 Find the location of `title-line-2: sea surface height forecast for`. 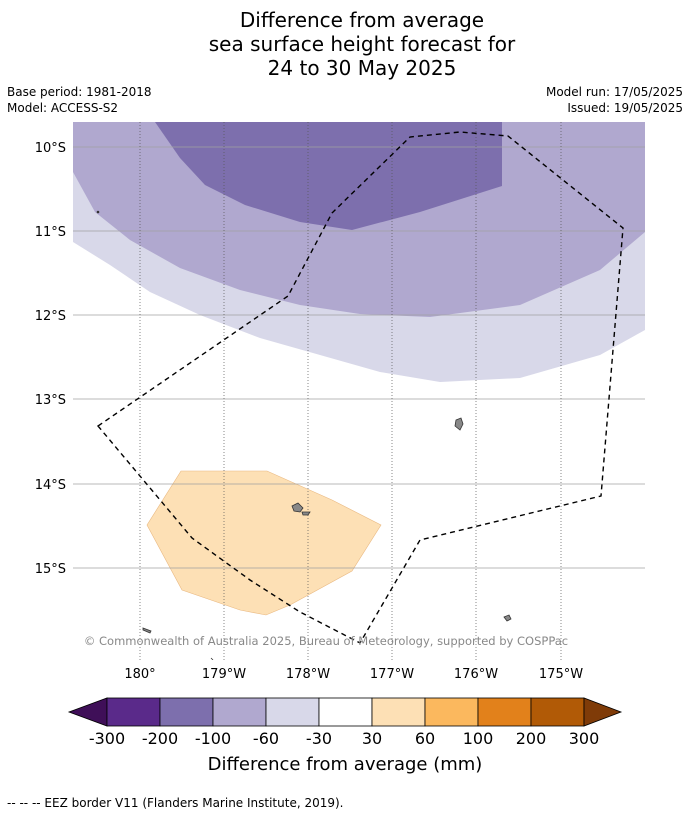

title-line-2: sea surface height forecast for is located at coordinates (362, 44).